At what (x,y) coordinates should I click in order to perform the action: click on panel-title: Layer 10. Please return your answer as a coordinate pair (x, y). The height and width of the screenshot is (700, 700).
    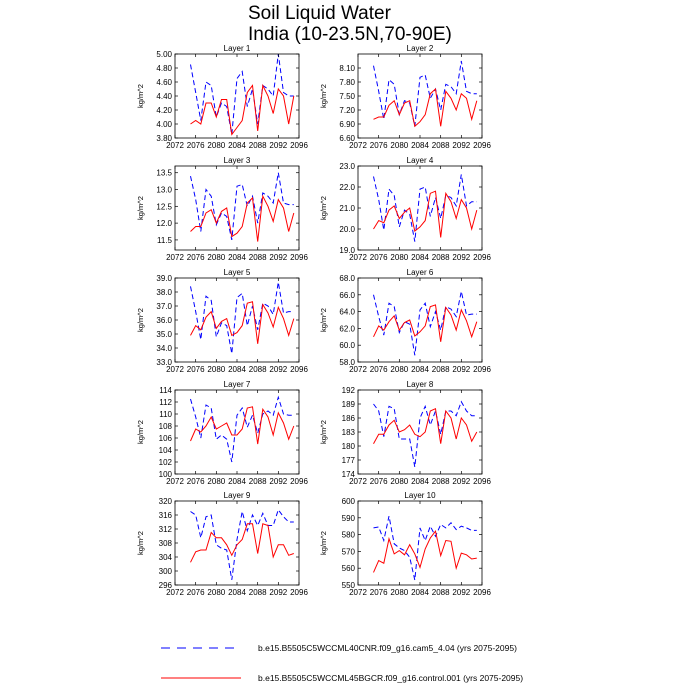
    Looking at the image, I should click on (420, 495).